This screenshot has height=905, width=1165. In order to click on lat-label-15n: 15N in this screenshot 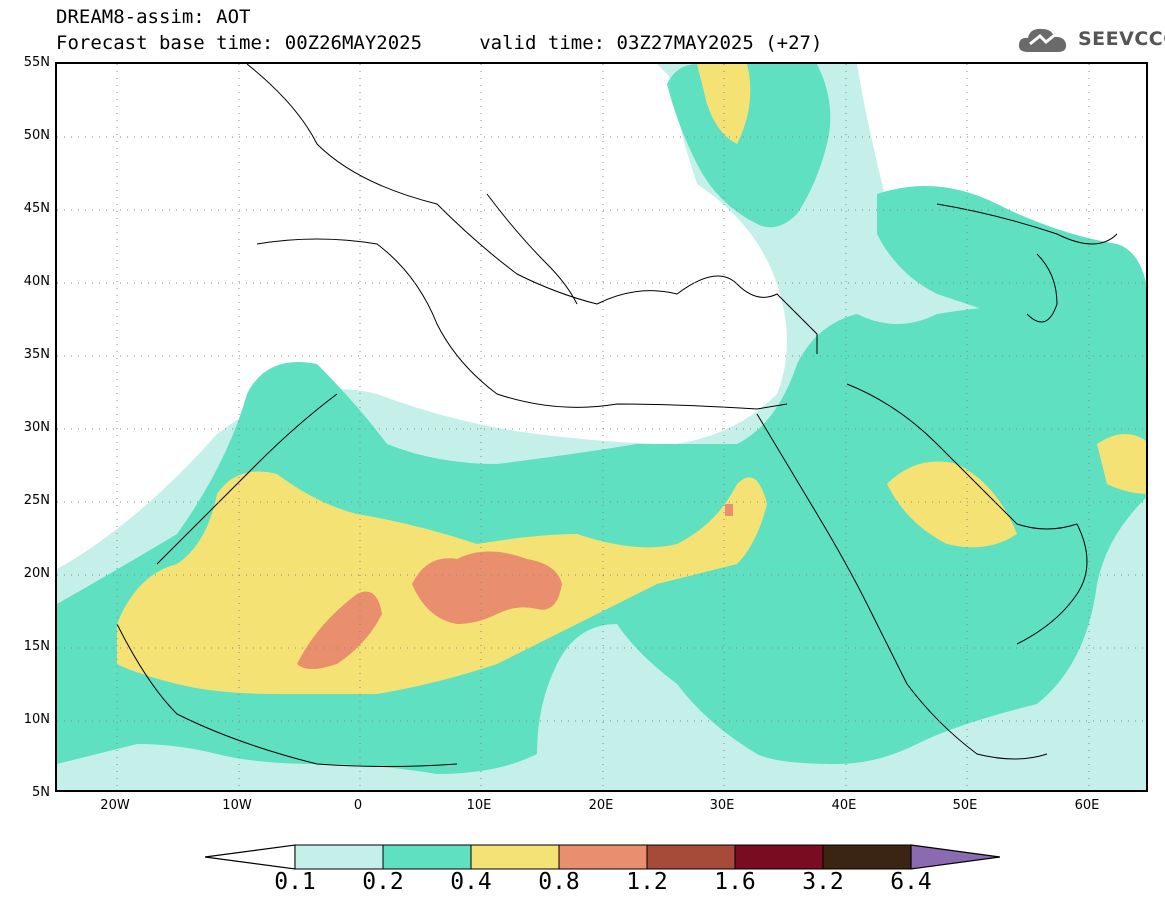, I will do `click(36, 646)`.